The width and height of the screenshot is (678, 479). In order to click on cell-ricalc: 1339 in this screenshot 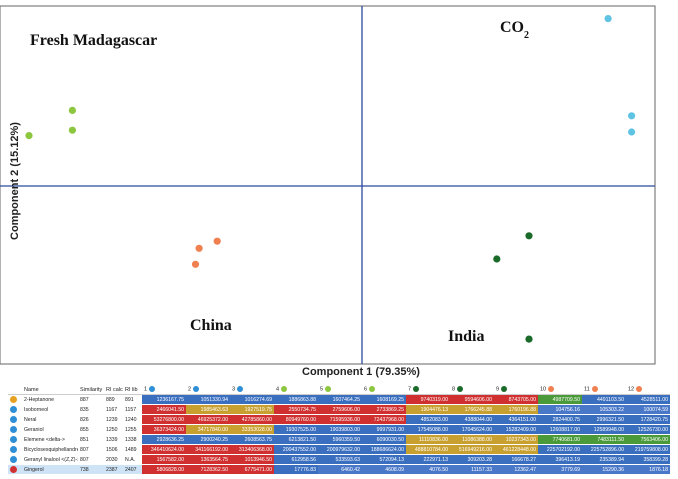, I will do `click(113, 439)`.